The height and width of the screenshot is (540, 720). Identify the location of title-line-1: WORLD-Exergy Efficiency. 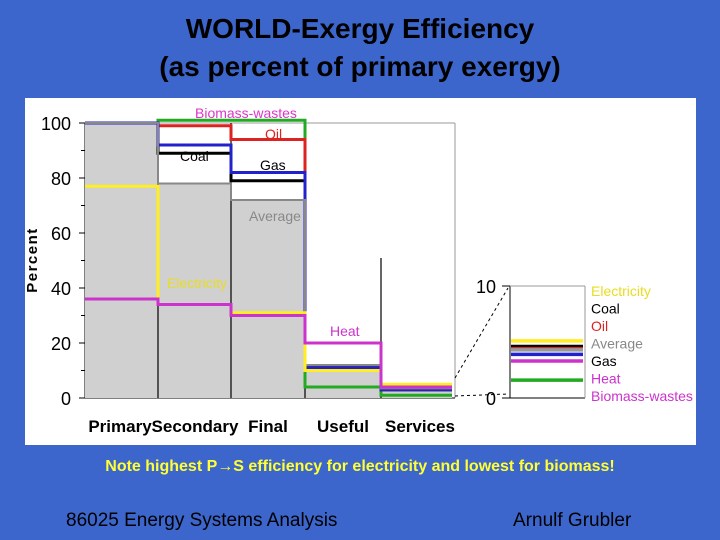
(360, 28).